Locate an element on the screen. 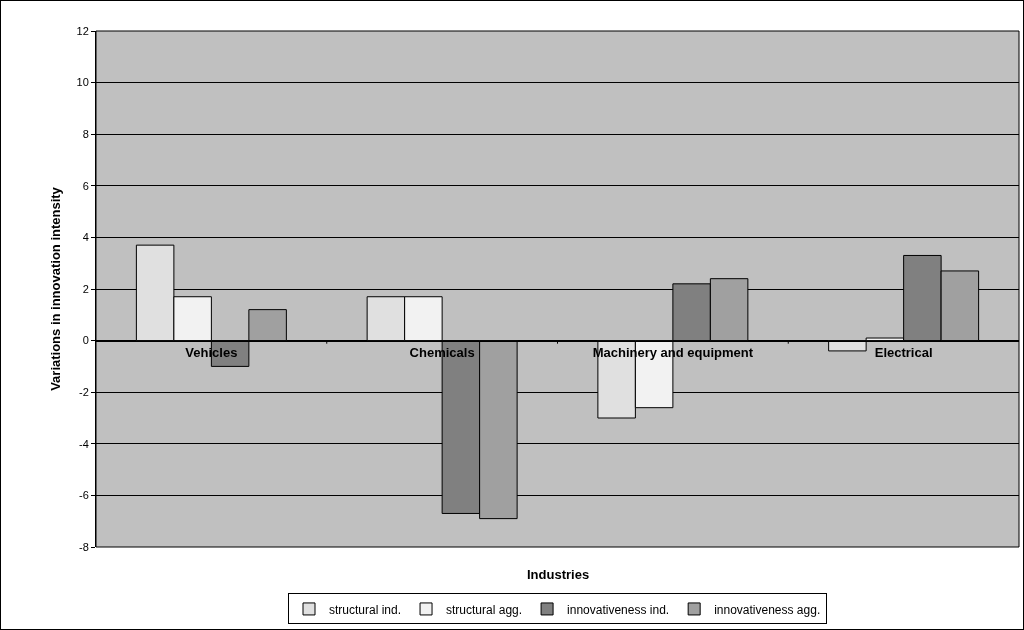 This screenshot has width=1024, height=630. x-axis-title: Industries is located at coordinates (558, 574).